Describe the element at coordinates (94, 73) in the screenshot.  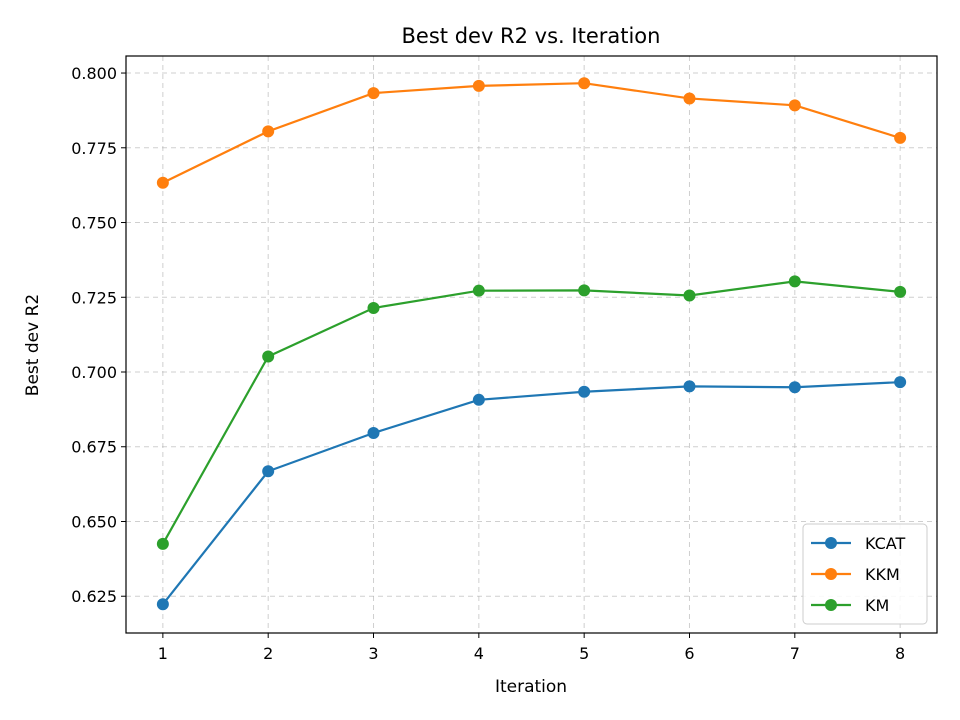
I see `y-tick-label: 0.800` at that location.